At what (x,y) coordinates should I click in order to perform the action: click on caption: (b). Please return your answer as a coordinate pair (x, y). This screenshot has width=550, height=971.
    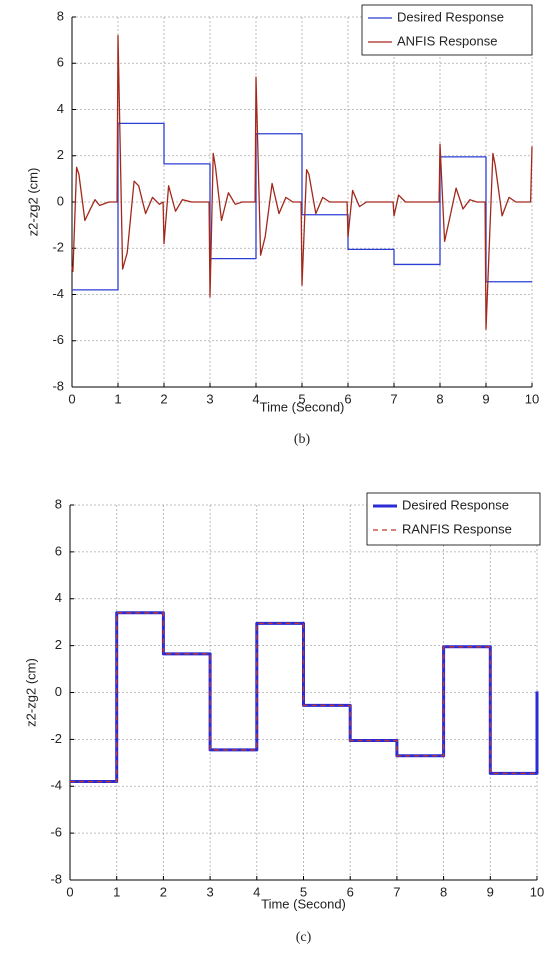
    Looking at the image, I should click on (302, 439).